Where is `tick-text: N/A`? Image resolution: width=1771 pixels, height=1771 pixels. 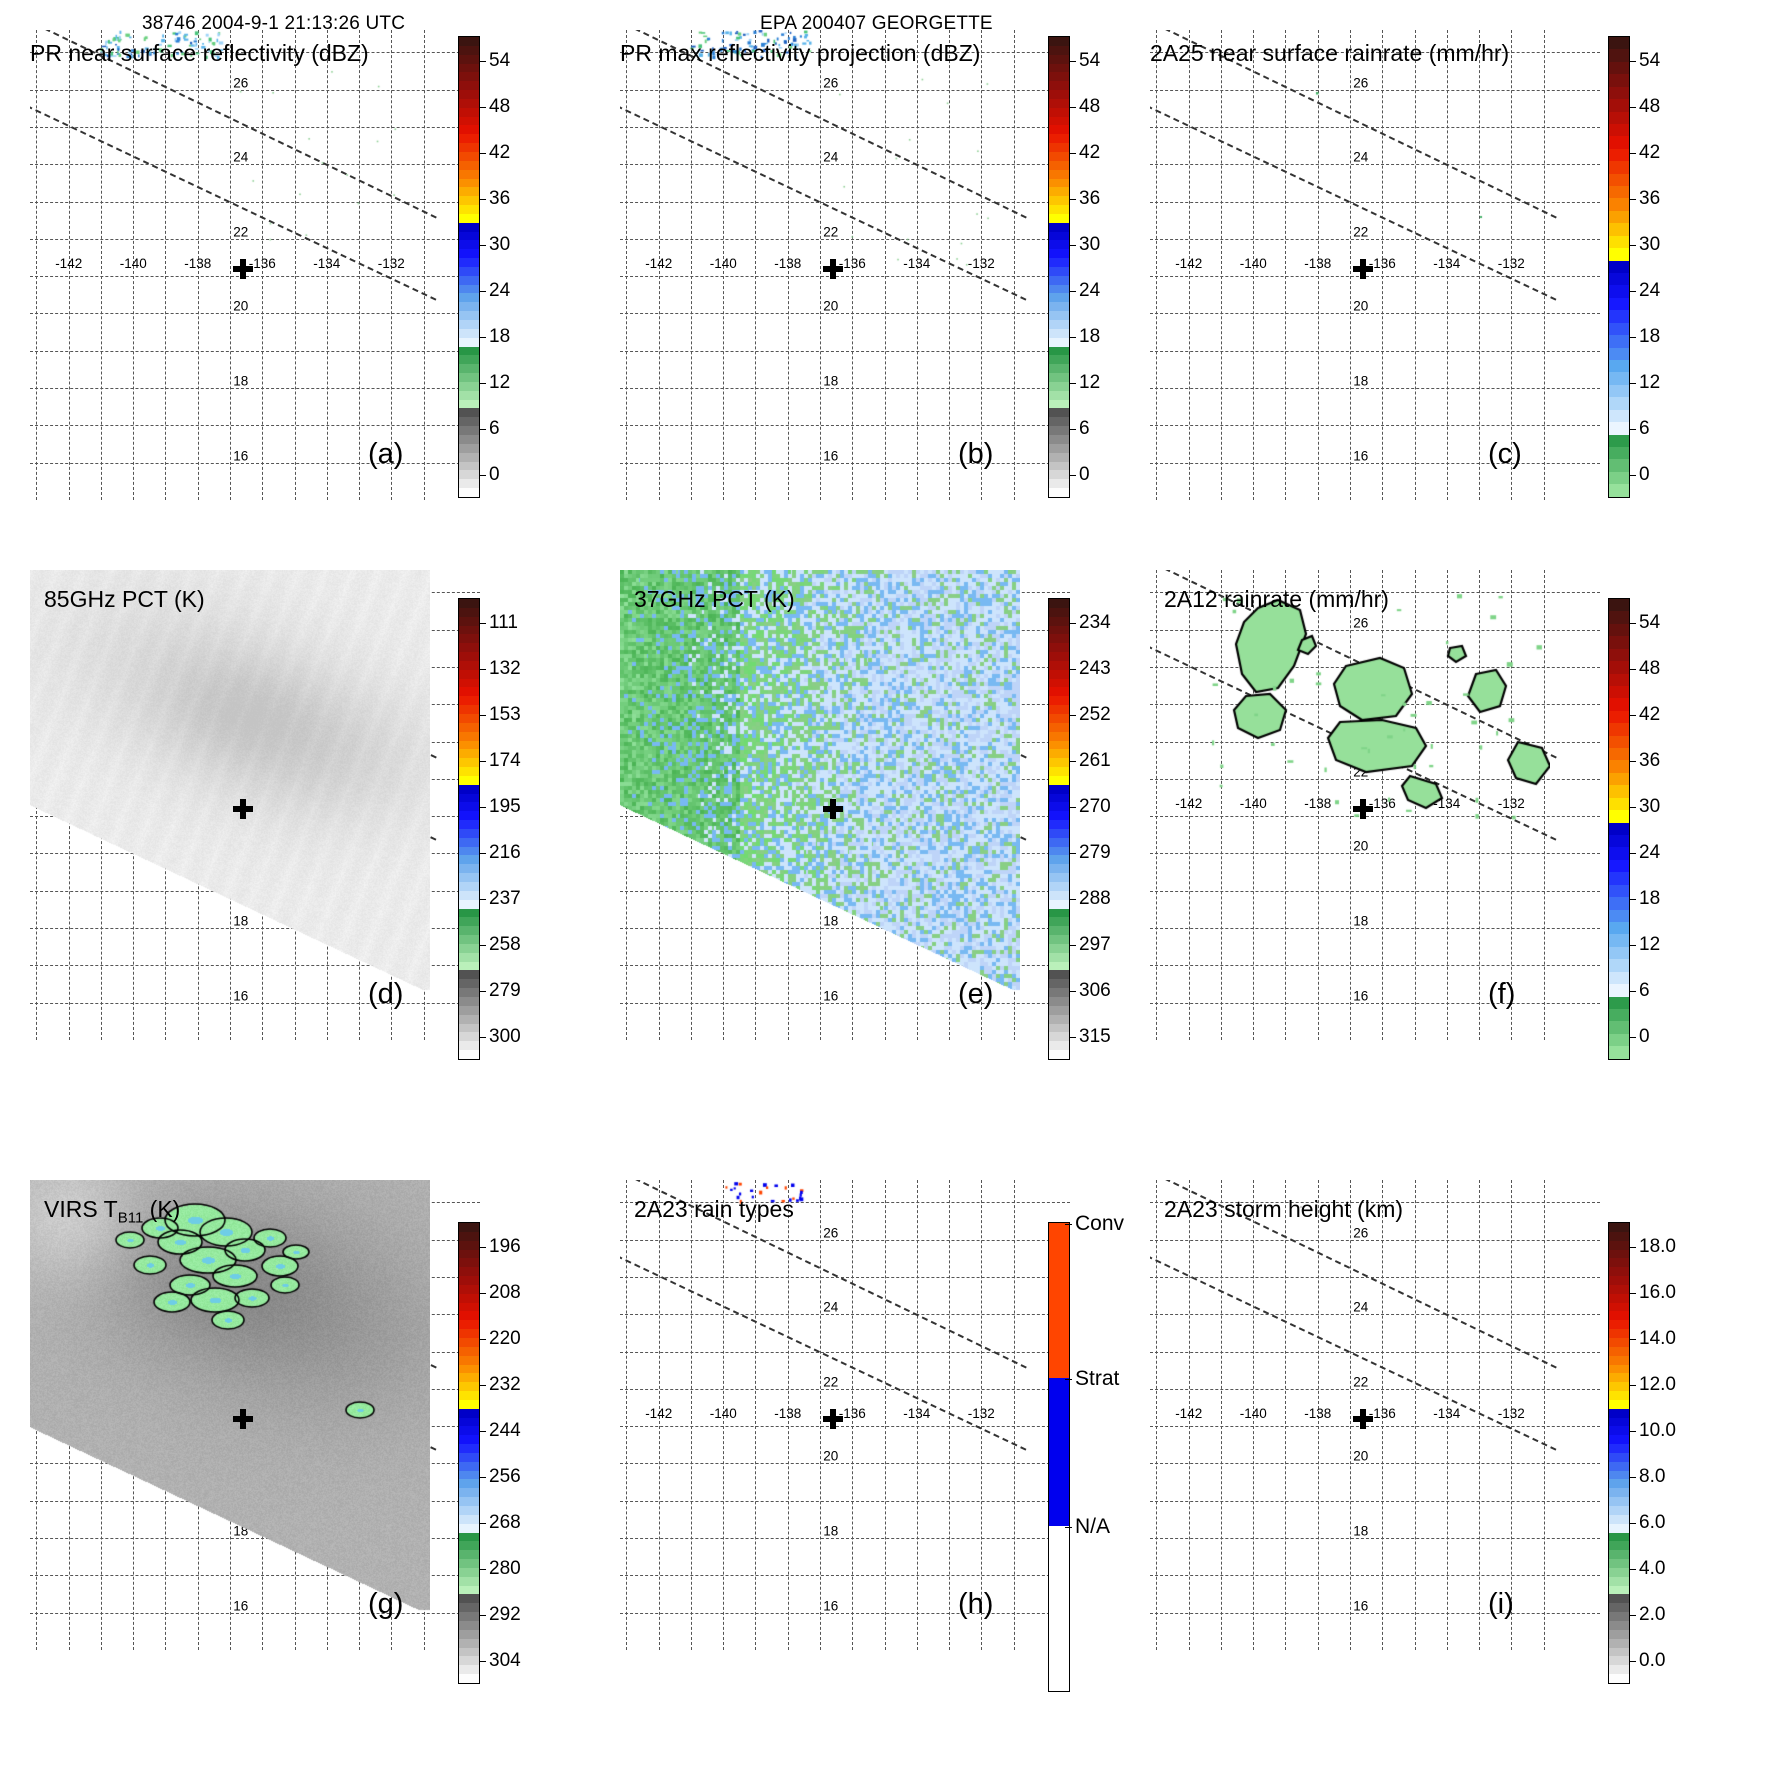
tick-text: N/A is located at coordinates (1093, 1526).